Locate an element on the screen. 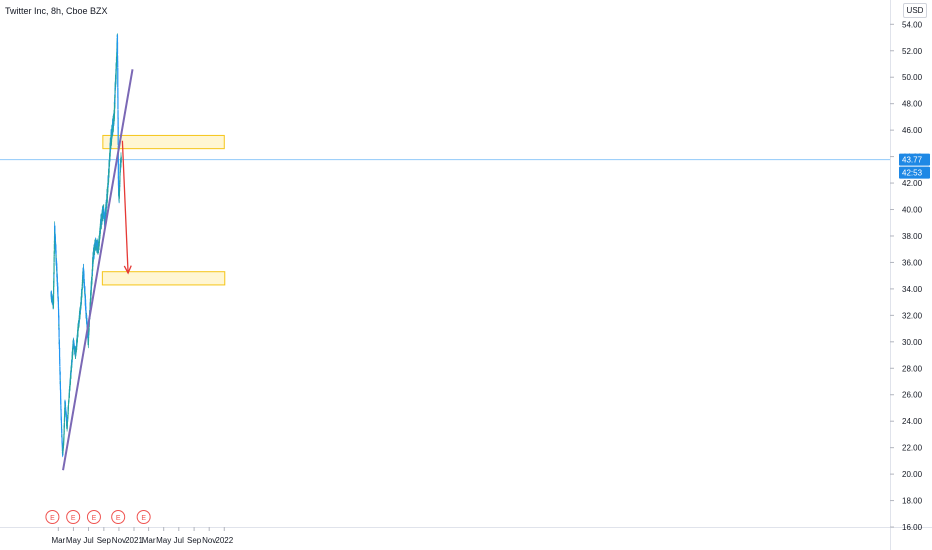 The height and width of the screenshot is (550, 932). price-tick-label: 26.00 is located at coordinates (912, 395).